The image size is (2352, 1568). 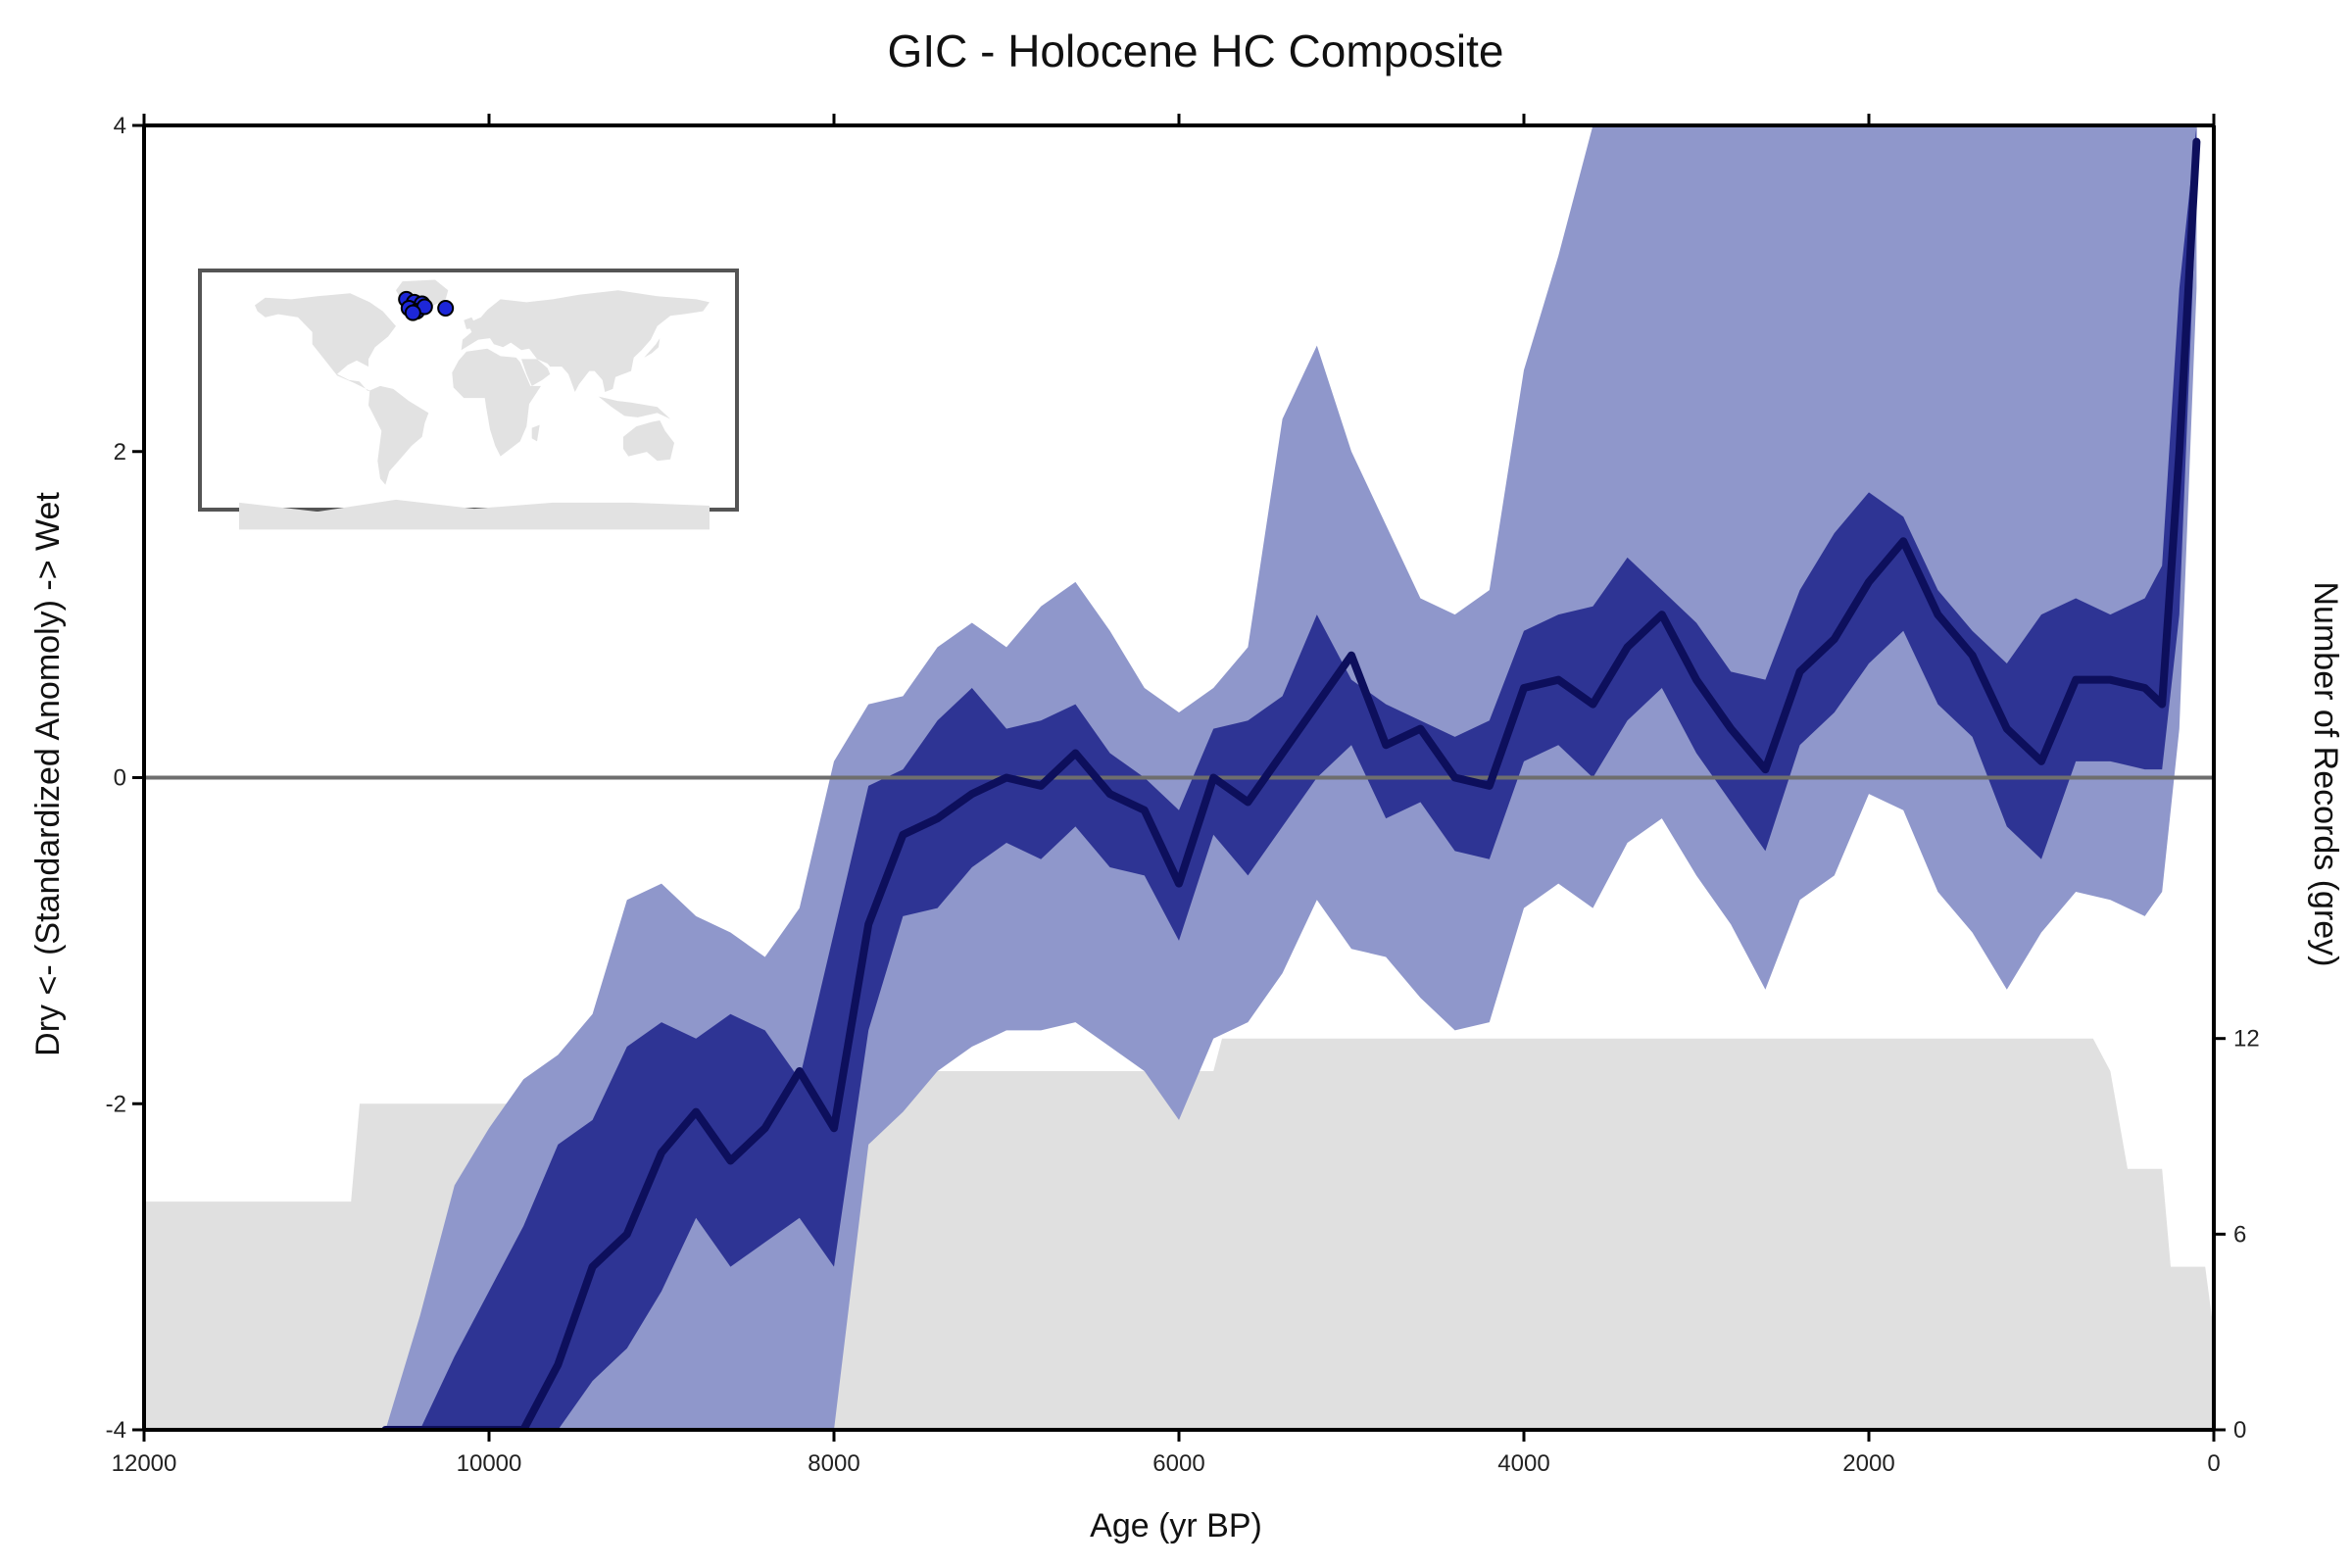 What do you see at coordinates (144, 1464) in the screenshot?
I see `x-tick-label: 12000` at bounding box center [144, 1464].